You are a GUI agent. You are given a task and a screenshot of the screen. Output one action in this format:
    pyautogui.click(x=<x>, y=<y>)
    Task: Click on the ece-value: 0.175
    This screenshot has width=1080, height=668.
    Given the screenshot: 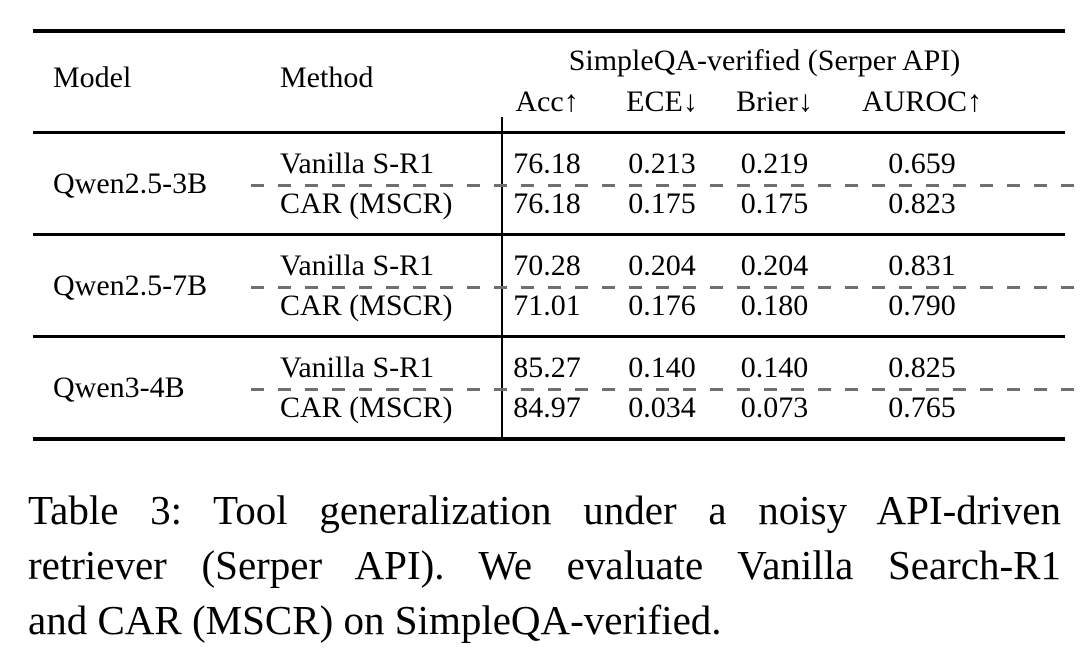 What is the action you would take?
    pyautogui.click(x=662, y=203)
    